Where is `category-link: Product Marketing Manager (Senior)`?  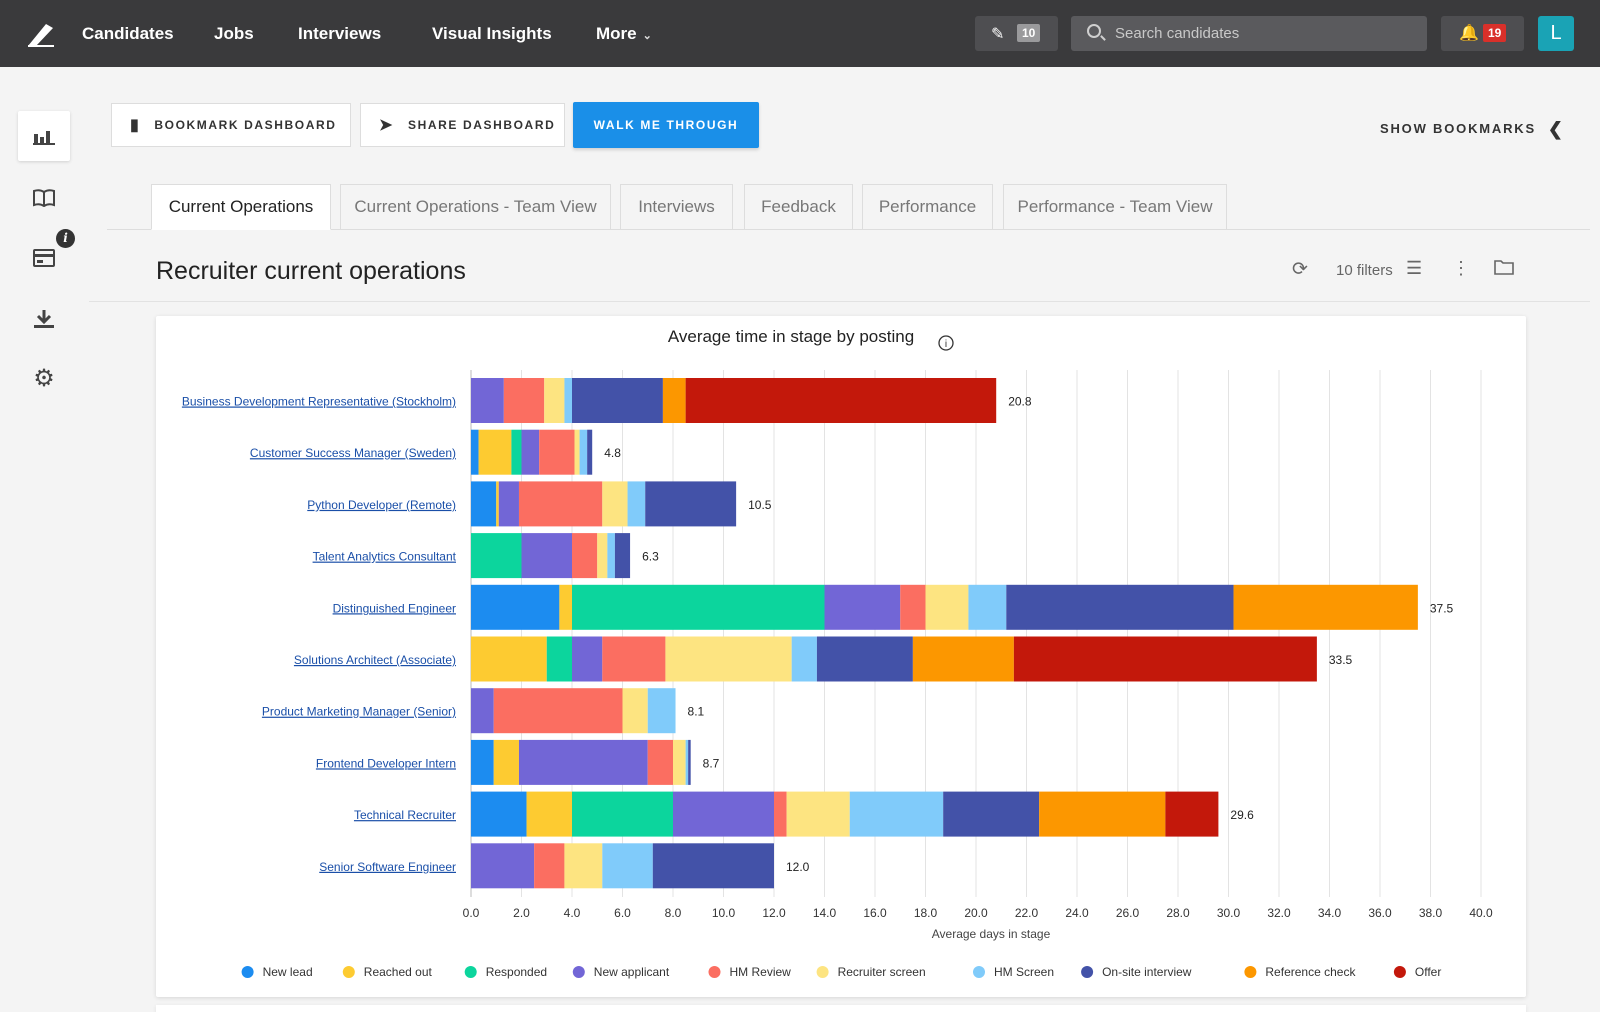
category-link: Product Marketing Manager (Senior) is located at coordinates (359, 712).